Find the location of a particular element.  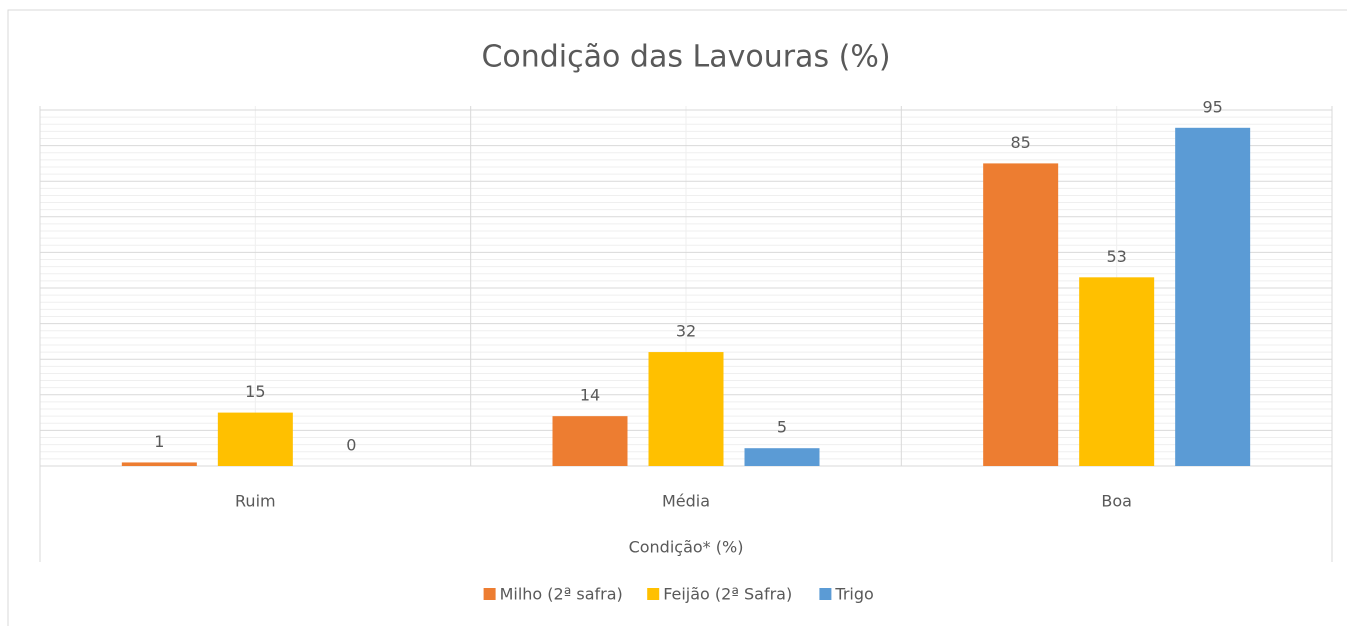

legend-label: Feijão (2ª Safra) is located at coordinates (727, 594).